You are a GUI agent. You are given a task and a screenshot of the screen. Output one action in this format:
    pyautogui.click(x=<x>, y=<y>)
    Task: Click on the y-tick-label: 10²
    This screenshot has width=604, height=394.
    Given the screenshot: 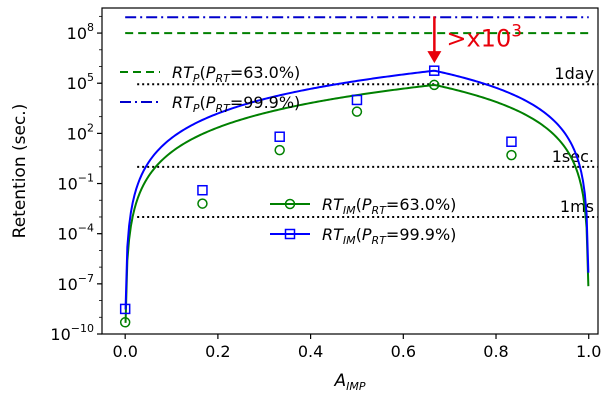 What is the action you would take?
    pyautogui.click(x=80, y=132)
    